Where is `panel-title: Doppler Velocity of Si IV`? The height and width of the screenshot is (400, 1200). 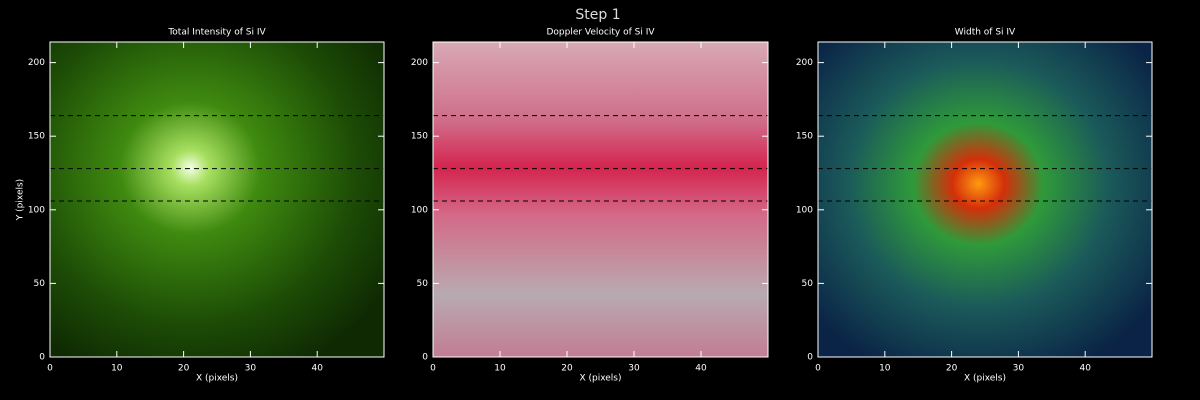
panel-title: Doppler Velocity of Si IV is located at coordinates (600, 33).